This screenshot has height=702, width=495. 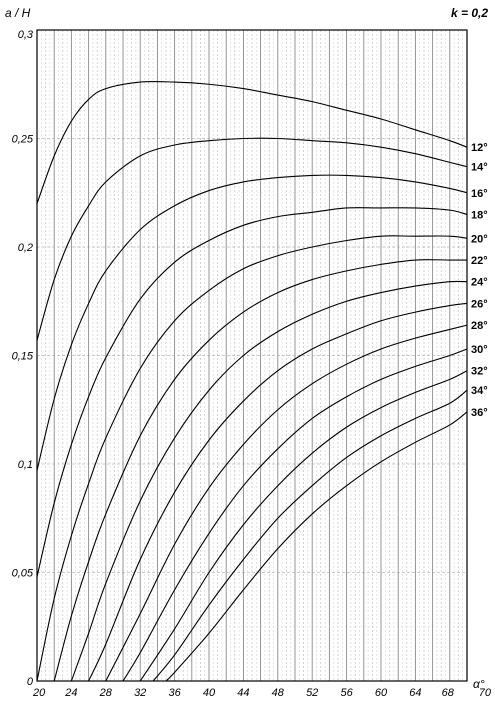 I want to click on x-tick-label: 28, so click(x=106, y=693).